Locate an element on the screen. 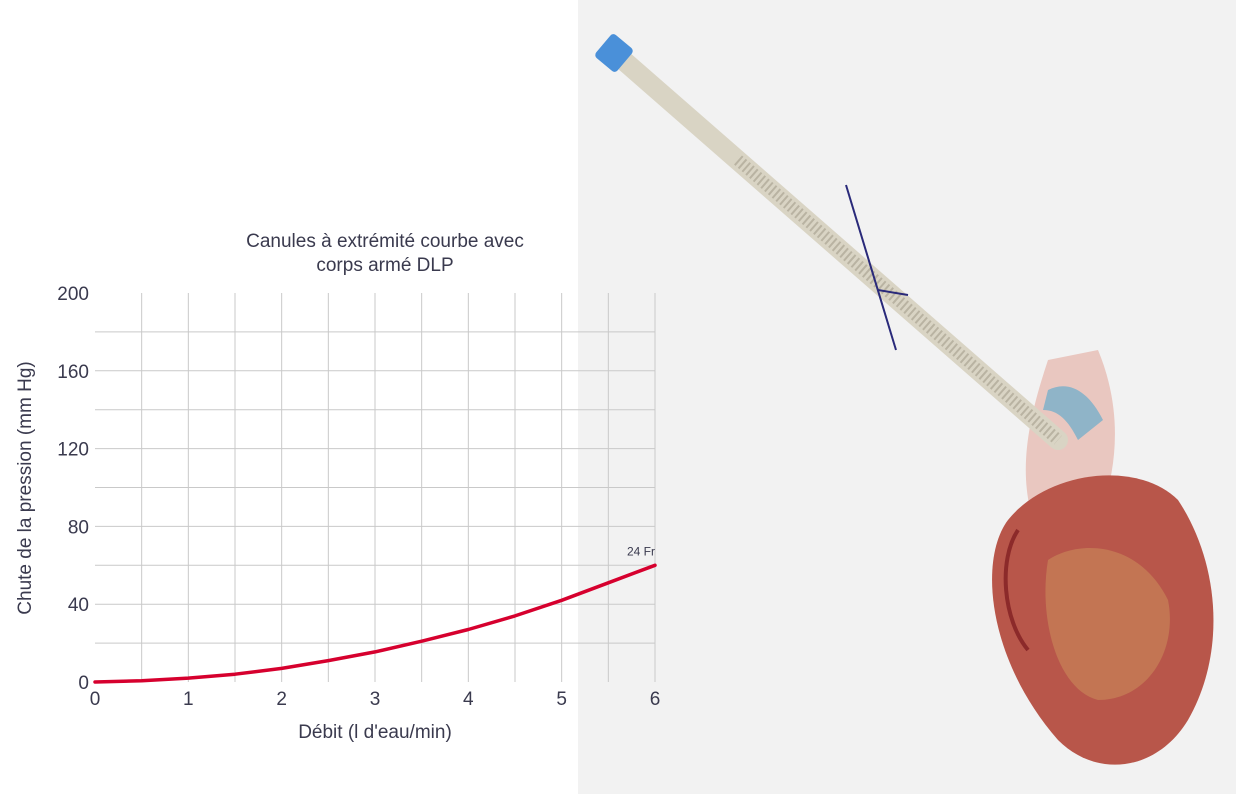 The width and height of the screenshot is (1236, 799). x-tick-label: 2 is located at coordinates (281, 699).